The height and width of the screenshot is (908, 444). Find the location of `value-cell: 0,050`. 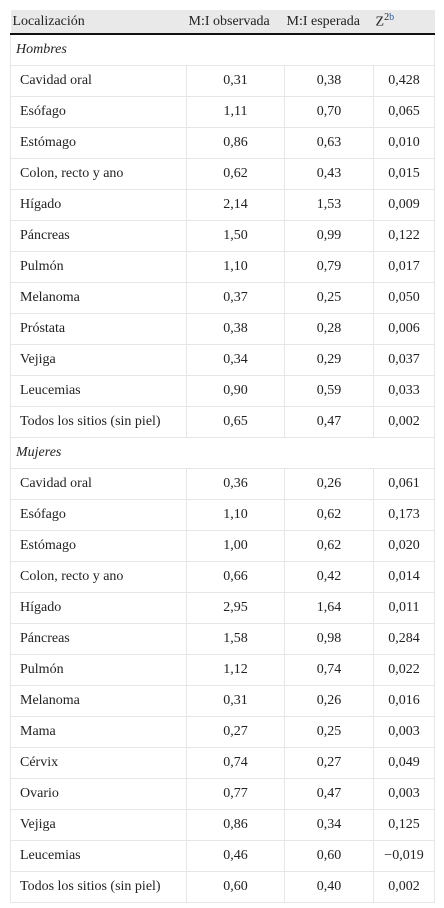

value-cell: 0,050 is located at coordinates (404, 298).